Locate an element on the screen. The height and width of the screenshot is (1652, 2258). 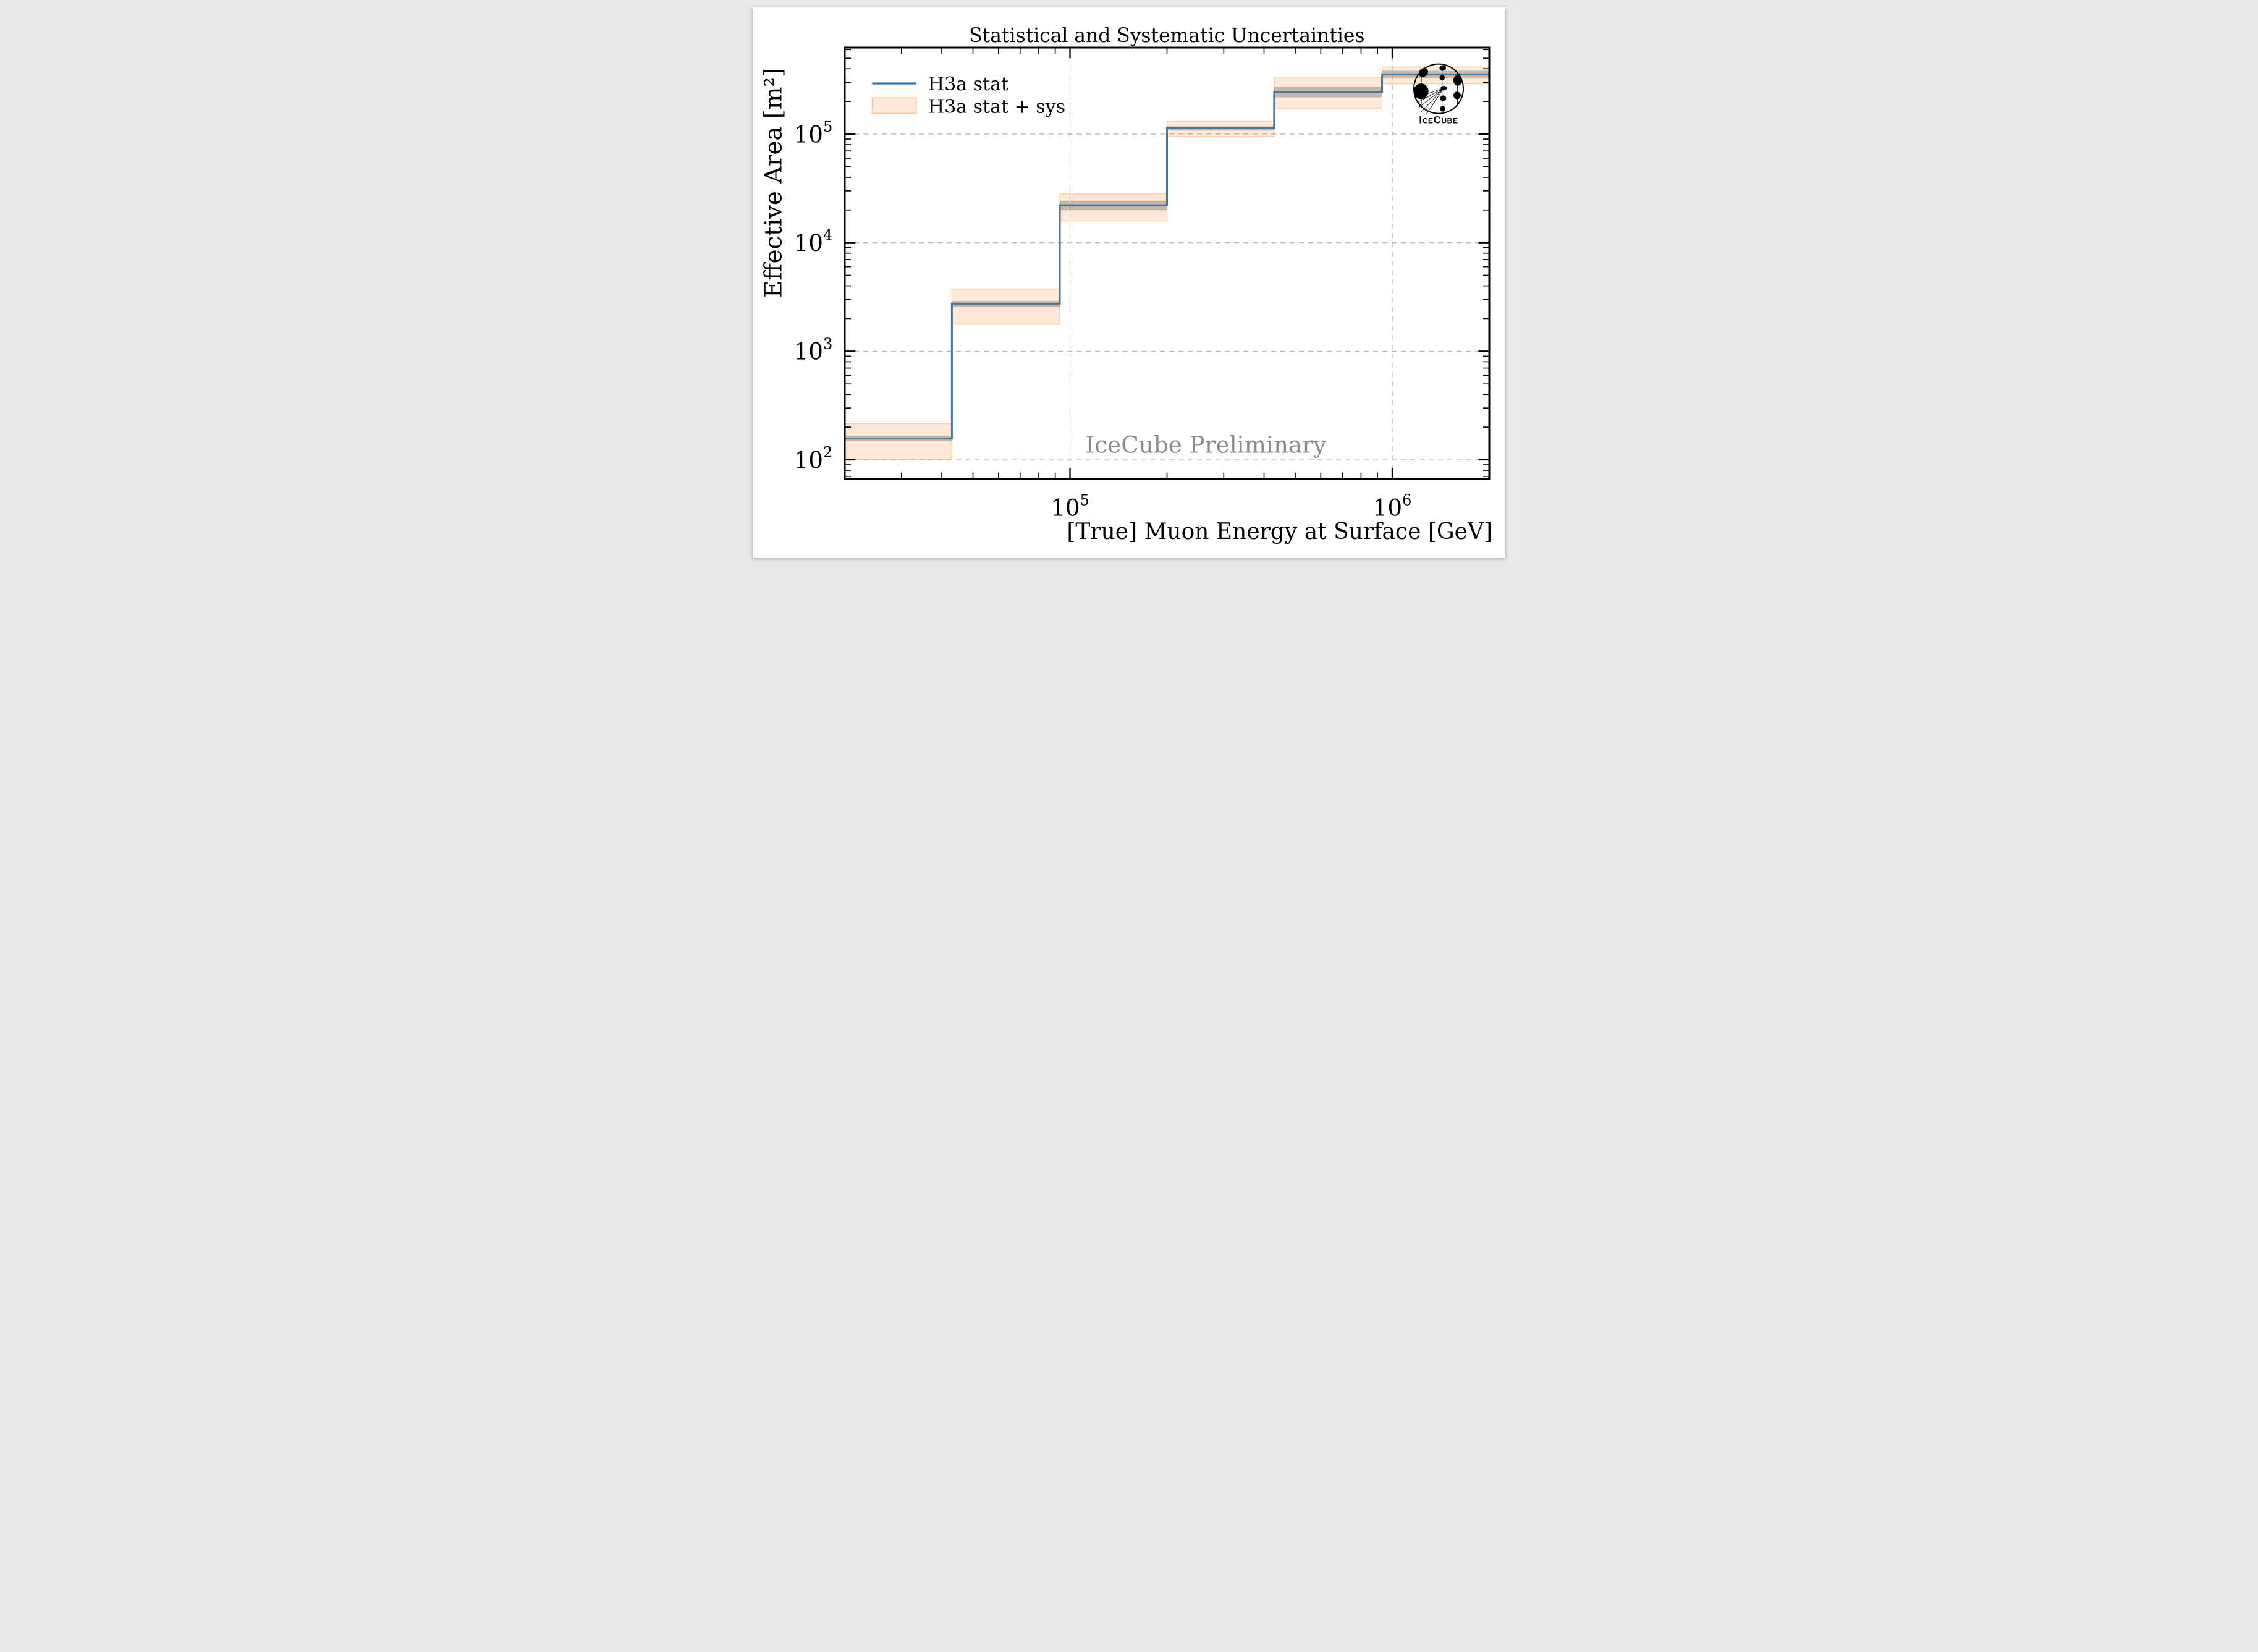
legend: H3a stat H3a stat + sys is located at coordinates (968, 96).